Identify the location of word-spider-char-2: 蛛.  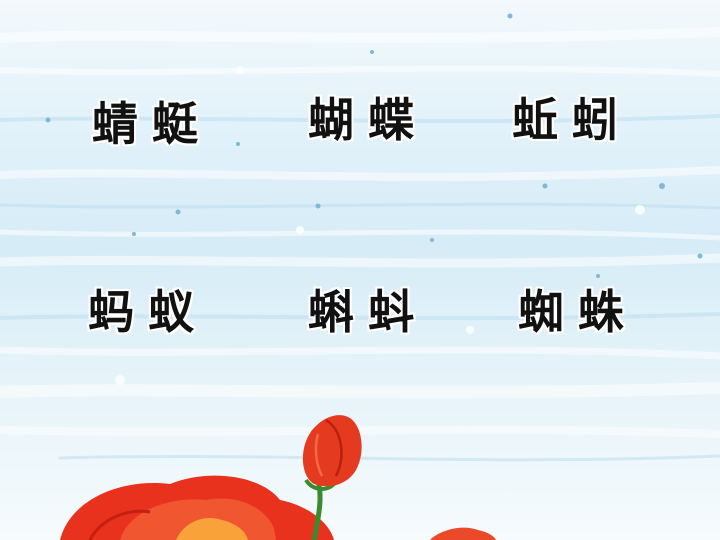
(602, 312).